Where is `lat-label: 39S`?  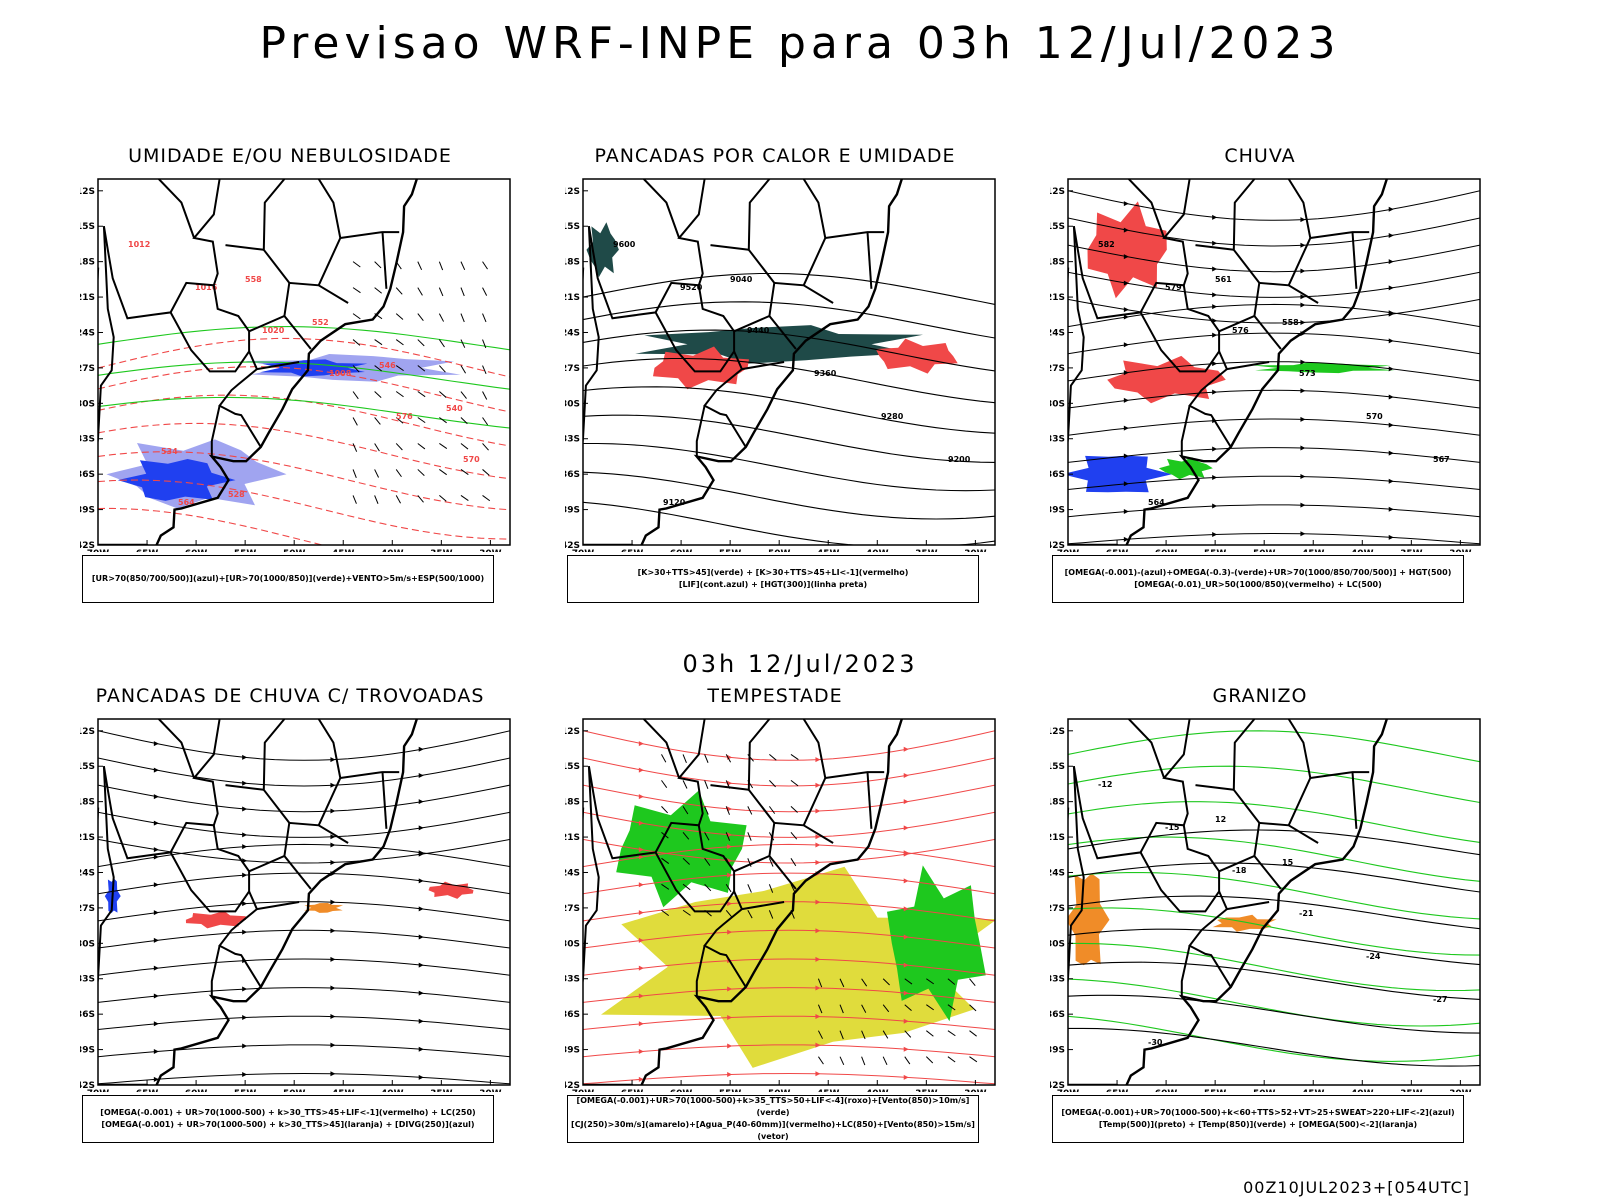 lat-label: 39S is located at coordinates (572, 511).